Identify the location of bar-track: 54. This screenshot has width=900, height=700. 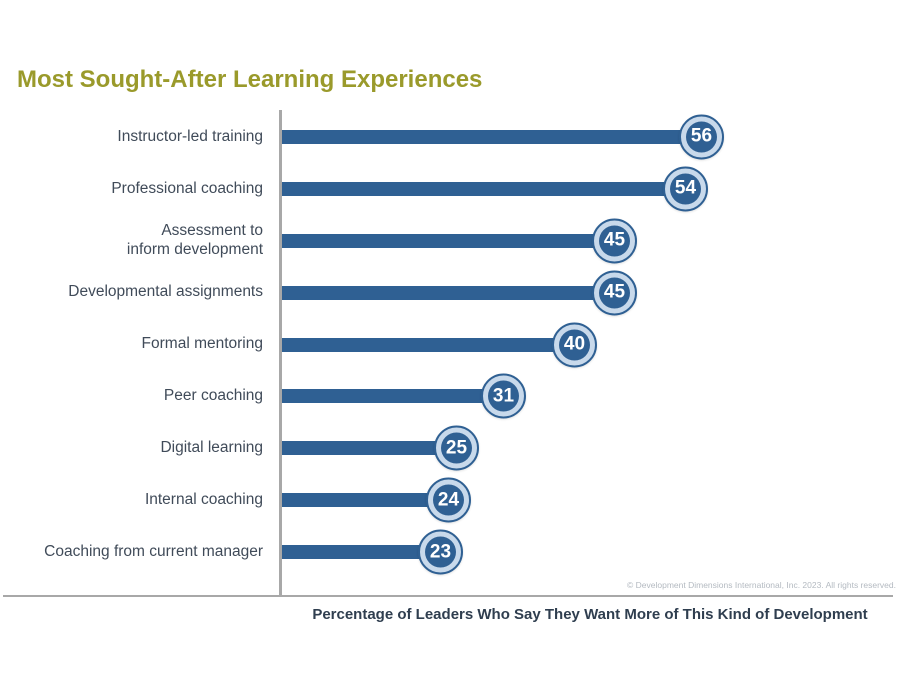
(591, 189).